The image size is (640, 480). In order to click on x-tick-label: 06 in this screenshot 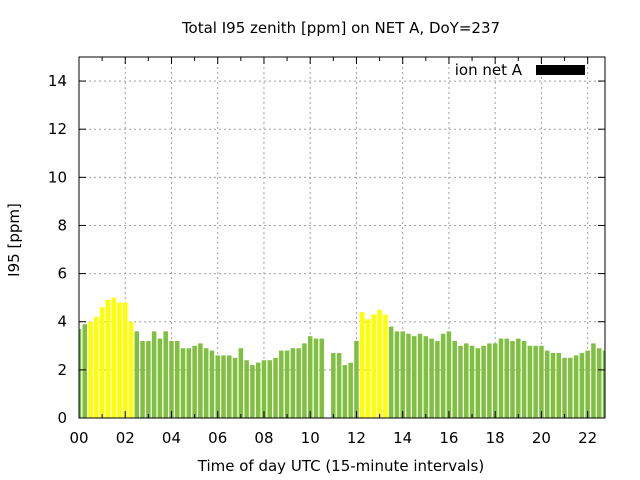, I will do `click(217, 438)`.